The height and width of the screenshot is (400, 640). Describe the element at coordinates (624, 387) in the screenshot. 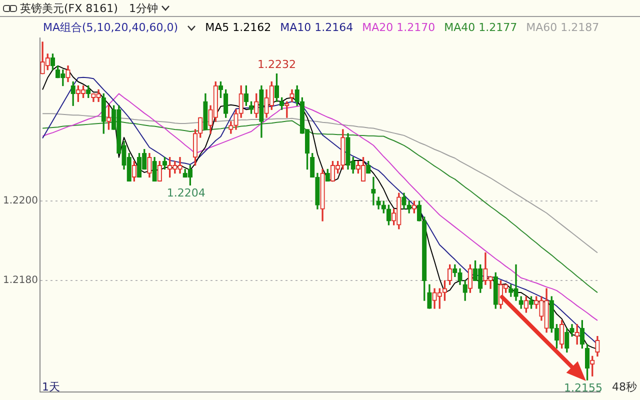

I see `text: 48秒` at that location.